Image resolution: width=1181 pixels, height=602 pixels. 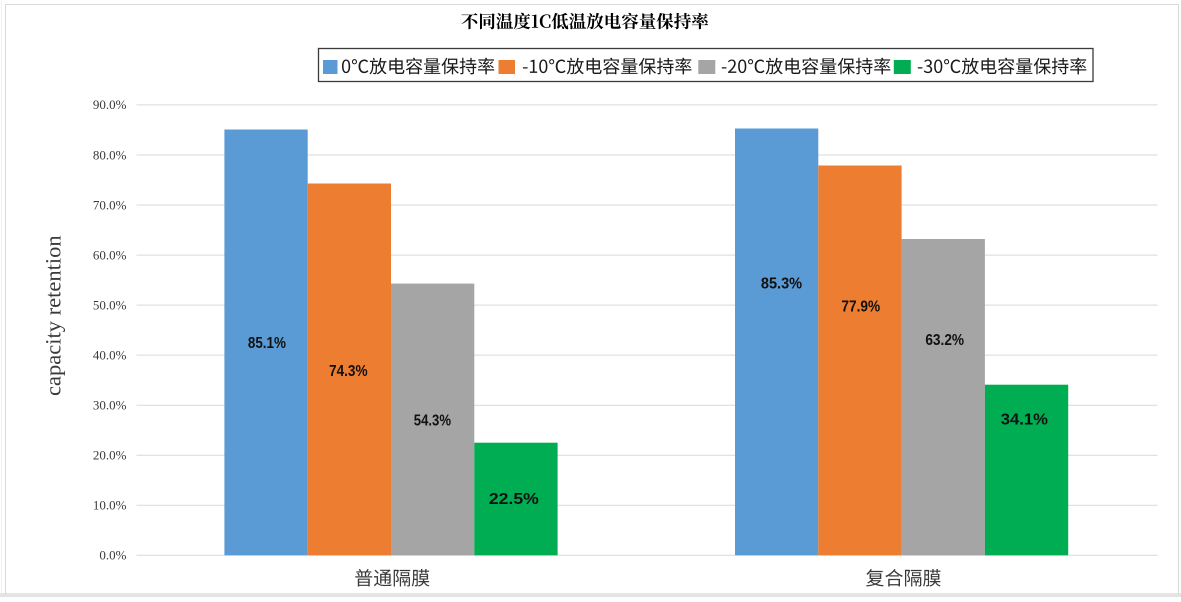 What do you see at coordinates (110, 354) in the screenshot?
I see `svg-text: 40.0%` at bounding box center [110, 354].